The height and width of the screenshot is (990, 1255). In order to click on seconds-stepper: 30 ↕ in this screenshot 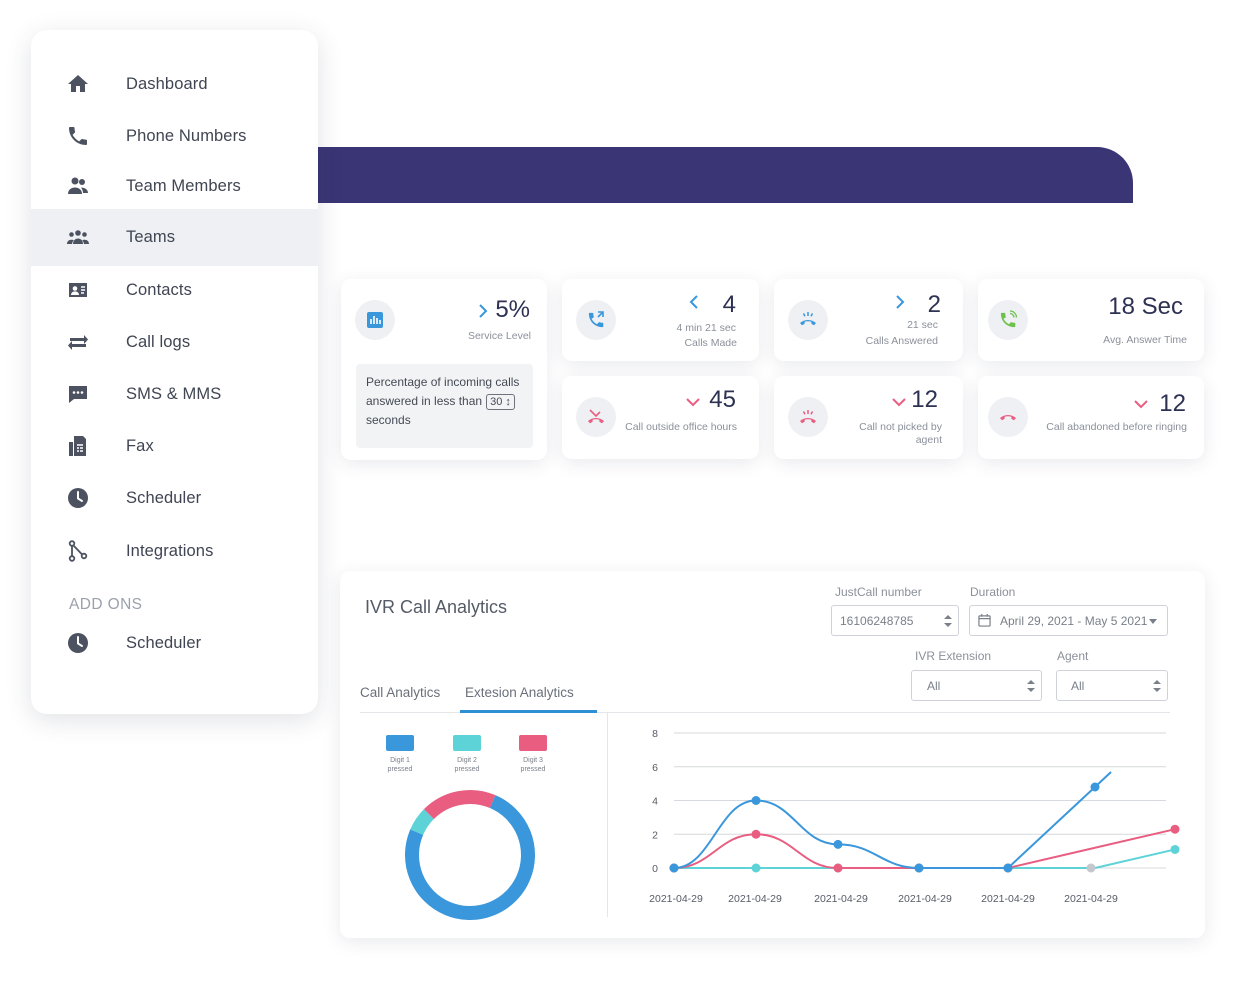, I will do `click(500, 402)`.